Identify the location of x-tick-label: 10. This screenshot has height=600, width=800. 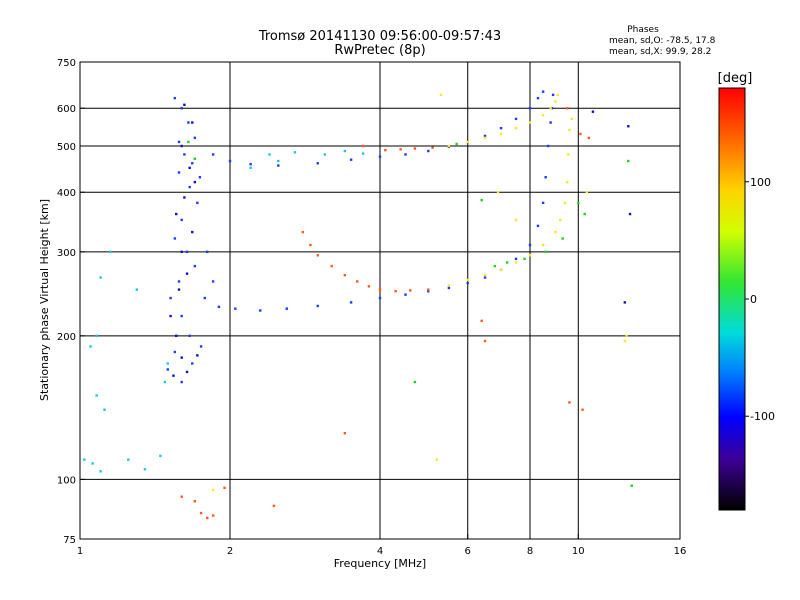
(578, 551).